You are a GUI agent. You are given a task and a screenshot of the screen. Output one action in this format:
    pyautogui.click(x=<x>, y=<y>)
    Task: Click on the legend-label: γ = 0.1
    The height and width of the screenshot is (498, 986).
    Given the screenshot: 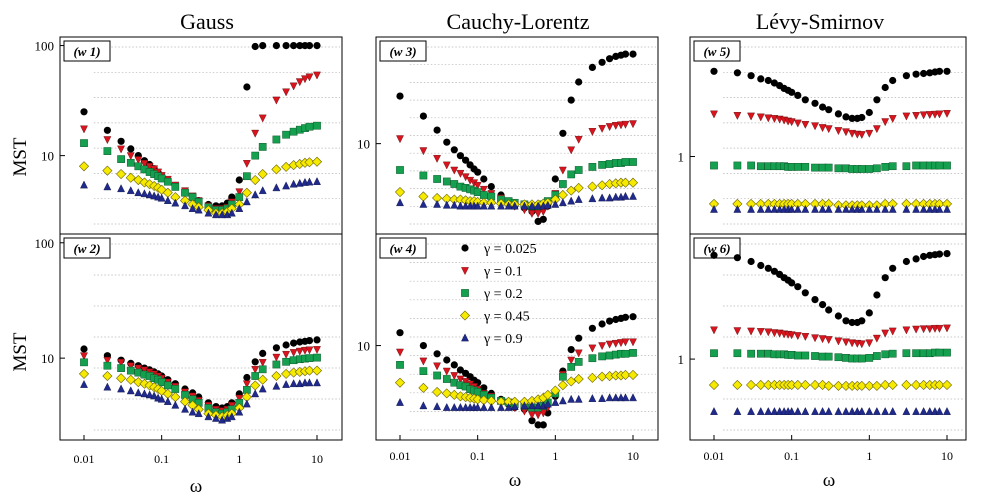 What is the action you would take?
    pyautogui.click(x=503, y=272)
    